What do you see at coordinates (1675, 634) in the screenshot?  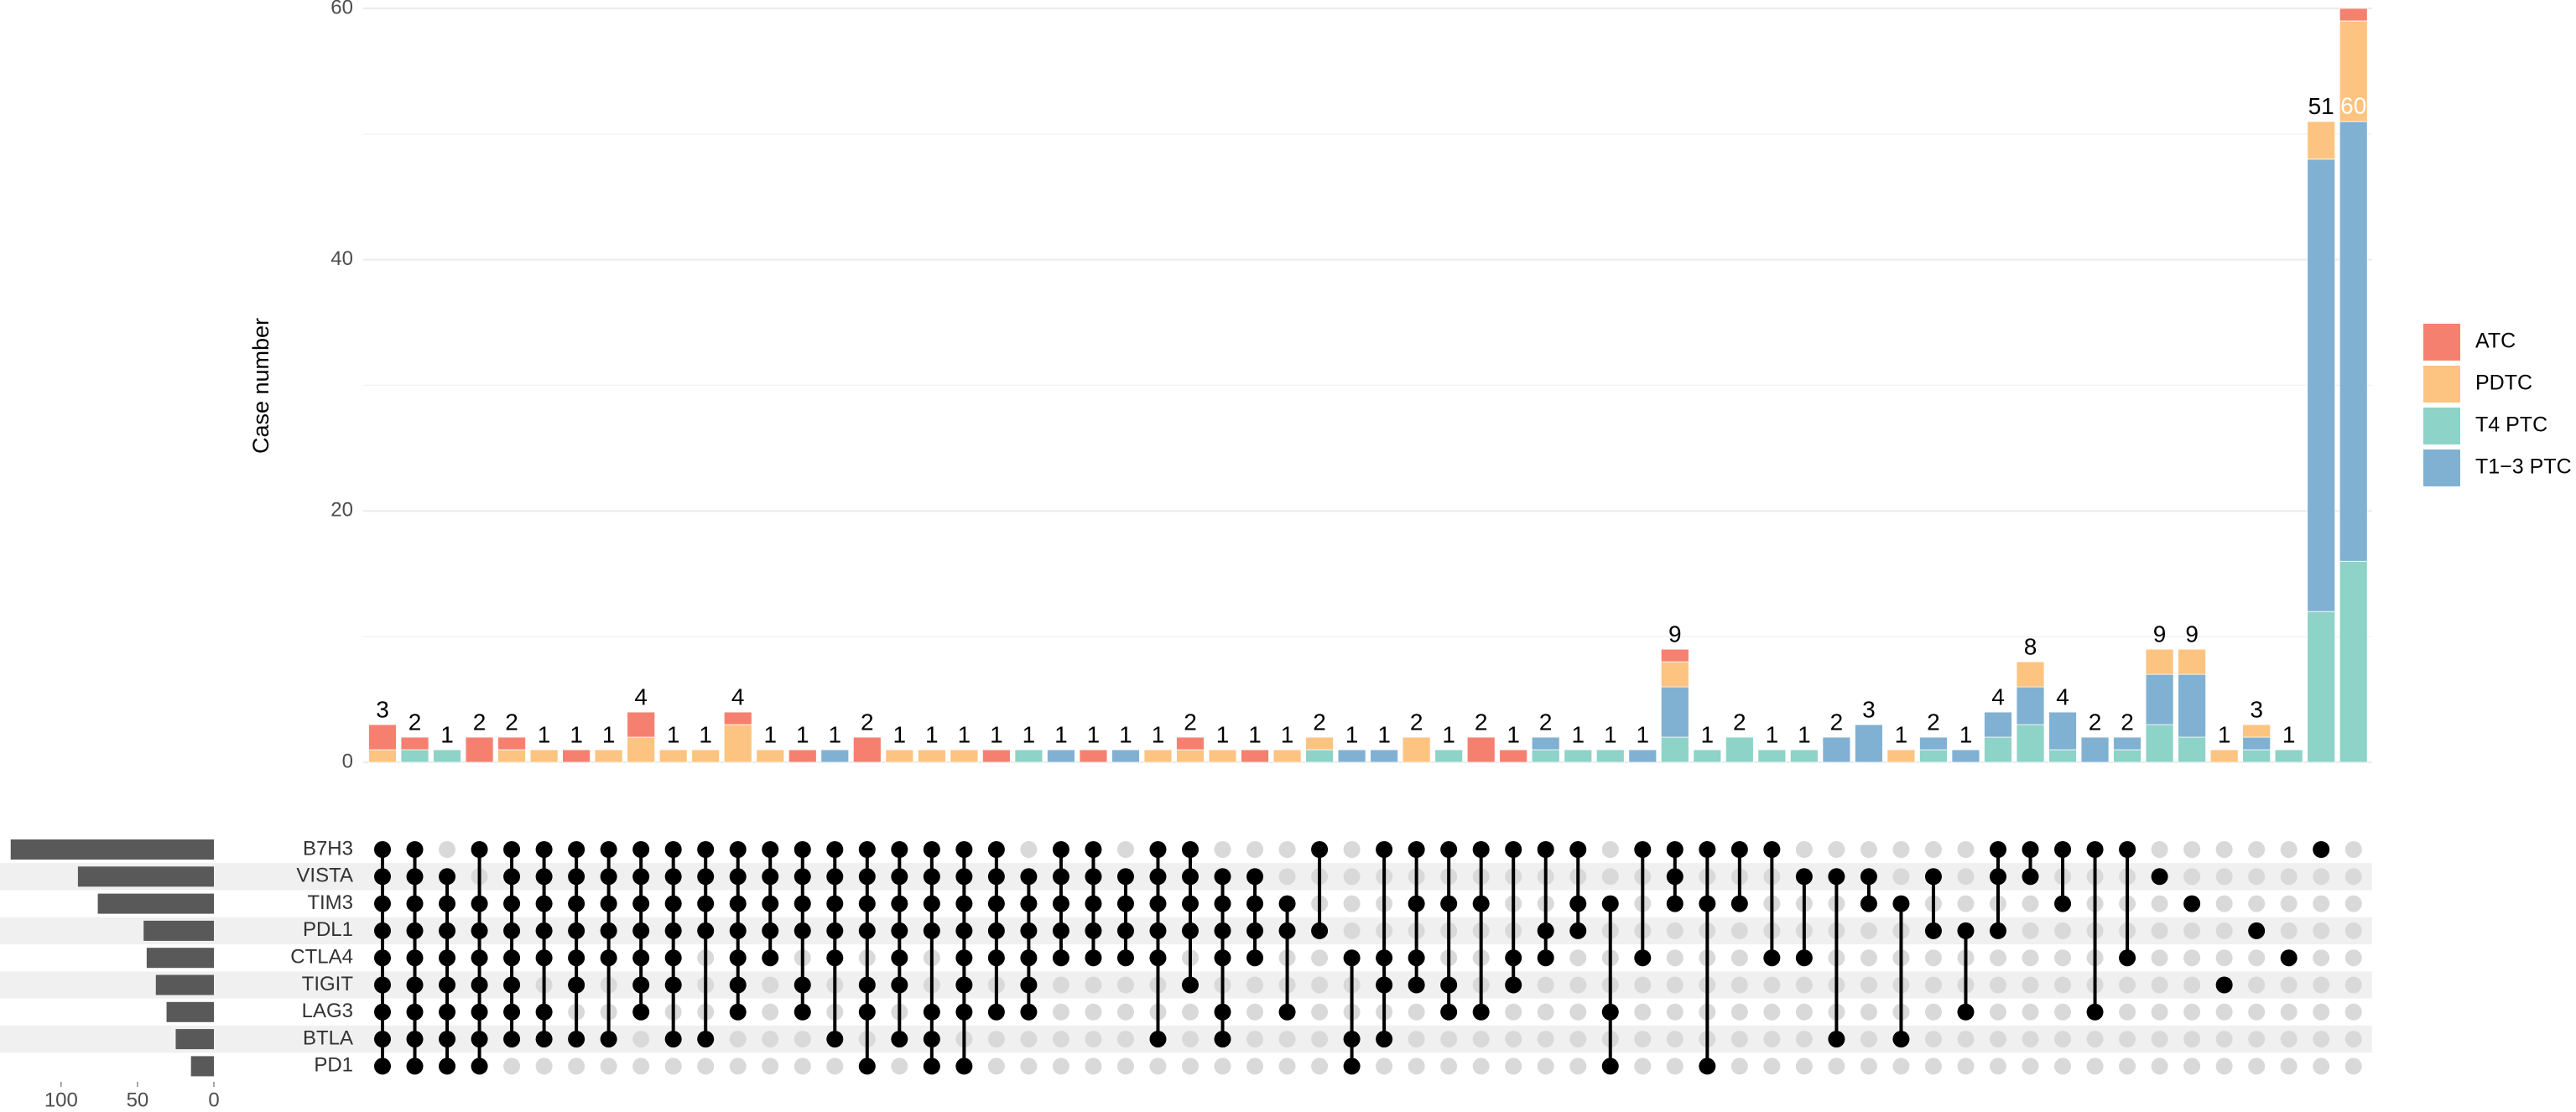 I see `bar-total-label: 9` at bounding box center [1675, 634].